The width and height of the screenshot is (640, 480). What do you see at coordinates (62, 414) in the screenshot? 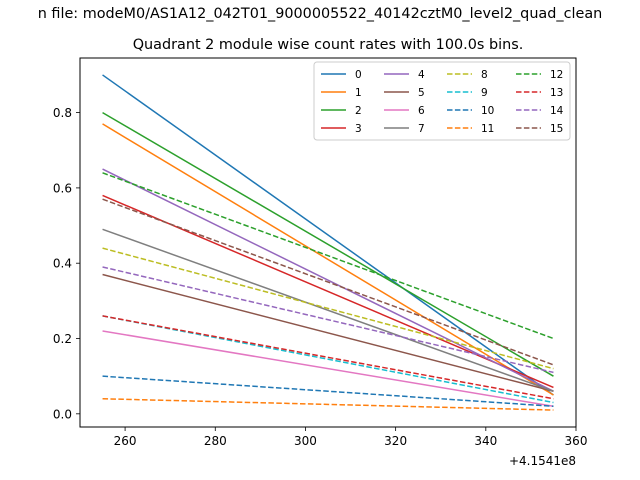
I see `y-tick-label: 0.0` at bounding box center [62, 414].